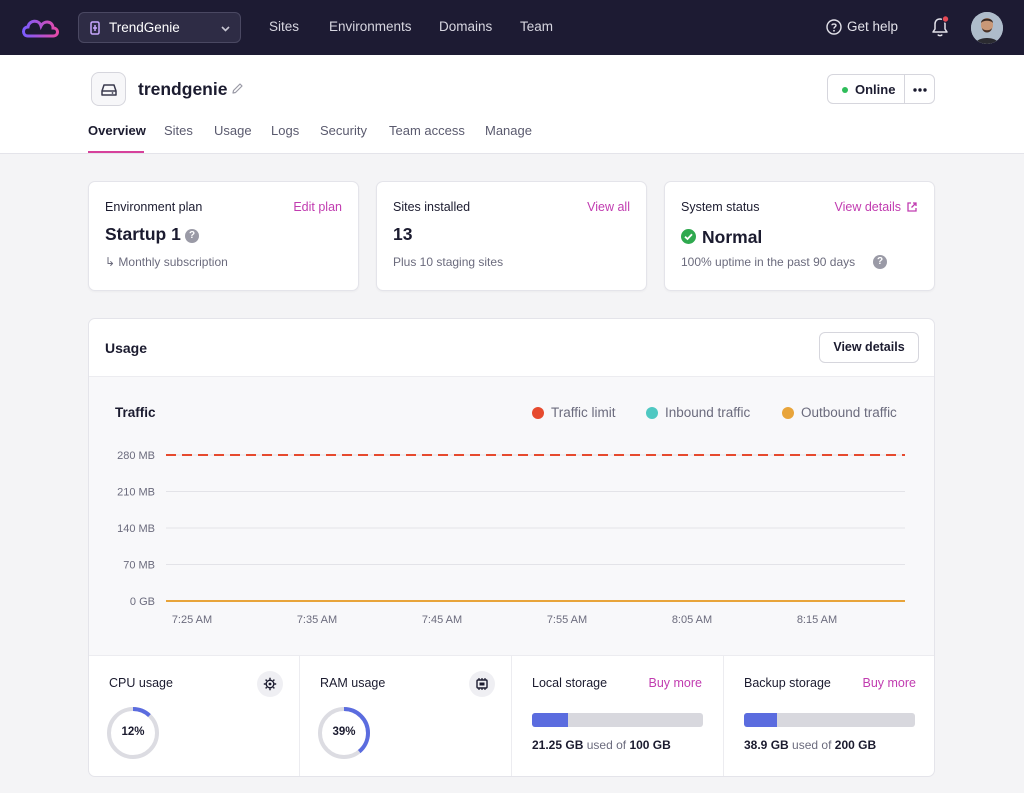 Image resolution: width=1024 pixels, height=793 pixels. I want to click on local-storage-buy-more-link: Buy more, so click(675, 683).